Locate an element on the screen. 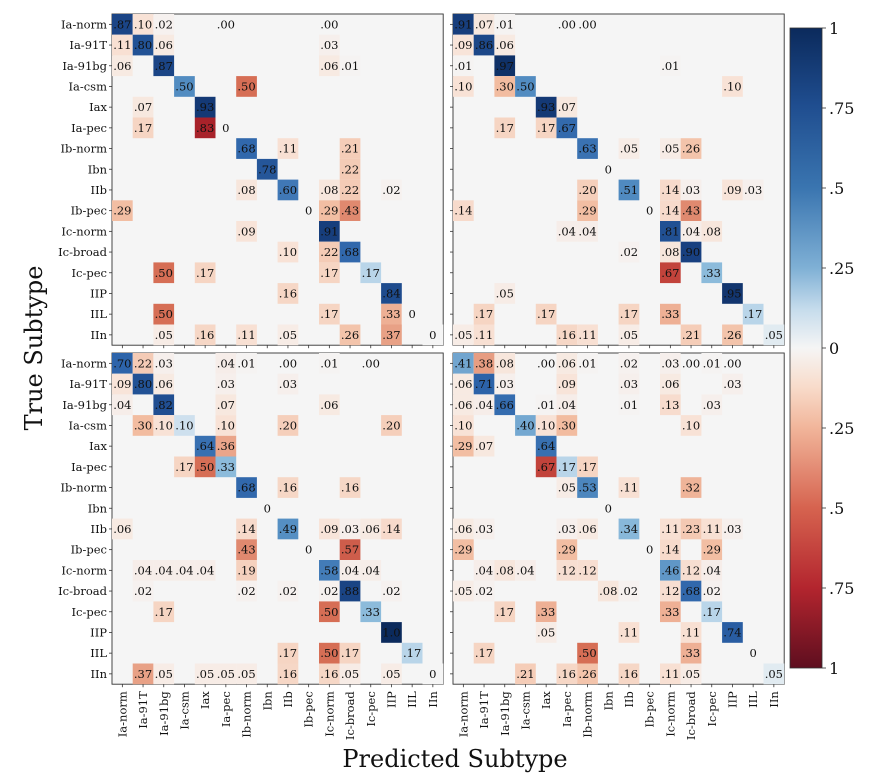  cell-value-label: .22 is located at coordinates (350, 190).